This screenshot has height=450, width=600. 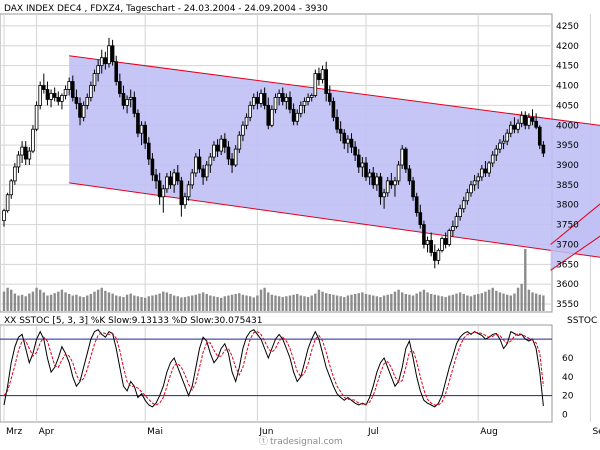 I want to click on tradesignal-icon: ⓣ, so click(x=263, y=441).